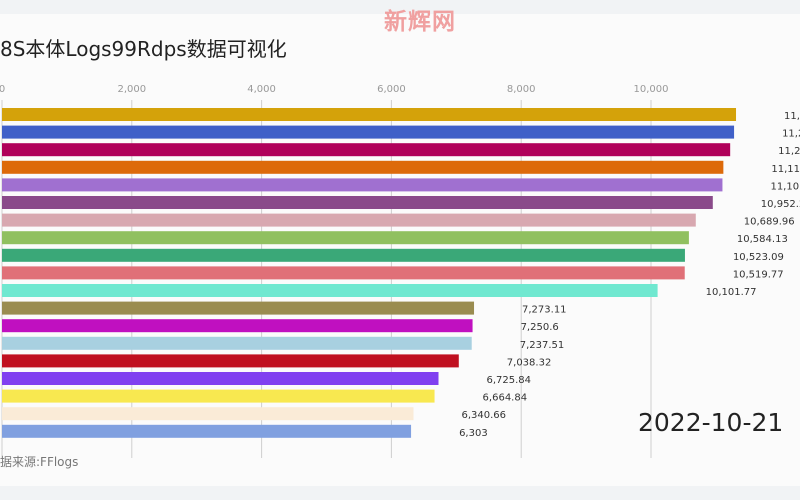 Image resolution: width=800 pixels, height=500 pixels. What do you see at coordinates (261, 89) in the screenshot?
I see `x-tick-label: 4,000` at bounding box center [261, 89].